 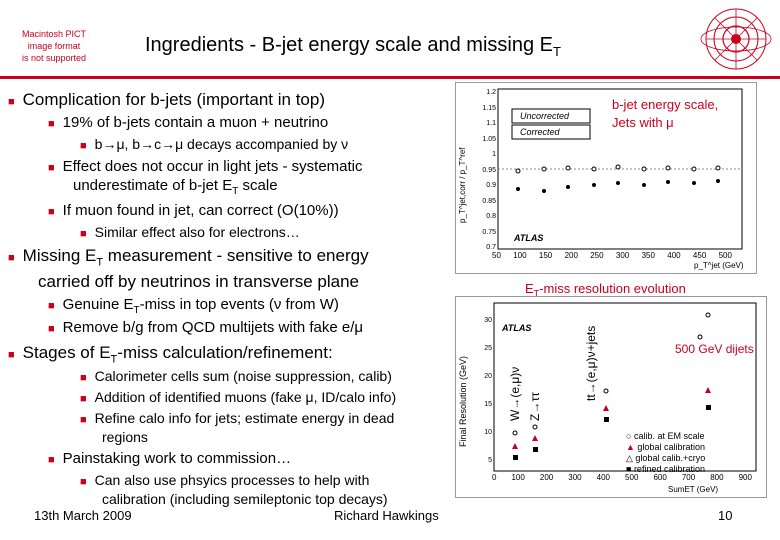 What do you see at coordinates (591, 363) in the screenshot?
I see `fig2-label-tt: tt→(e,μ)ν+jets` at bounding box center [591, 363].